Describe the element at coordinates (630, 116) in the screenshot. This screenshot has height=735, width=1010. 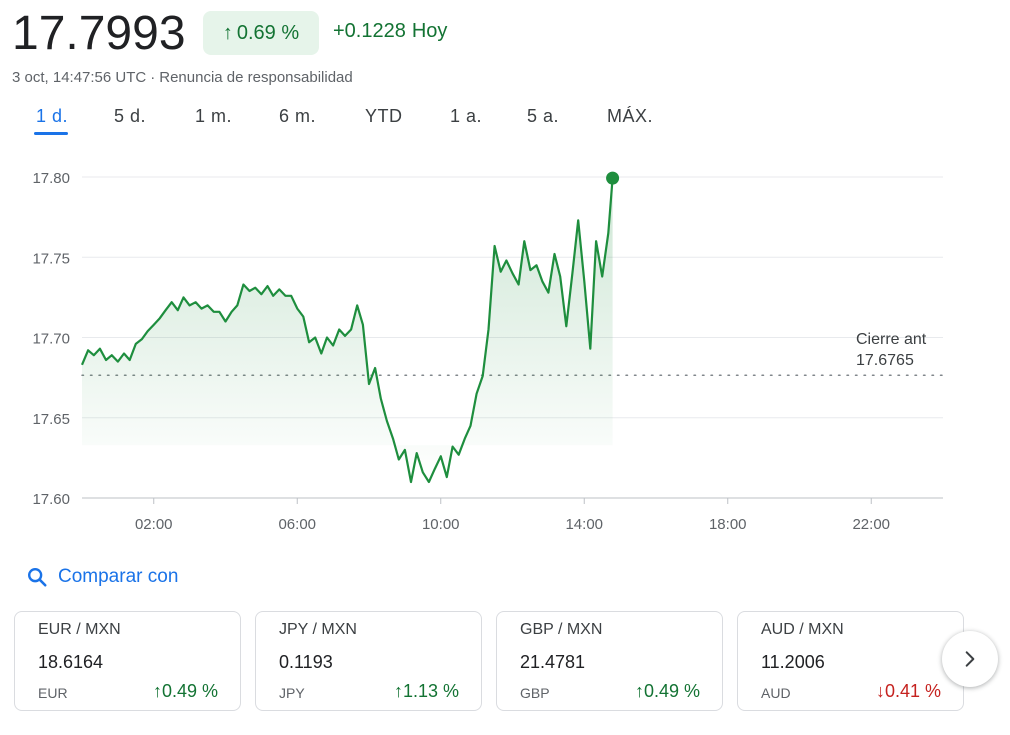
I see `tab-max: MÁX.` at that location.